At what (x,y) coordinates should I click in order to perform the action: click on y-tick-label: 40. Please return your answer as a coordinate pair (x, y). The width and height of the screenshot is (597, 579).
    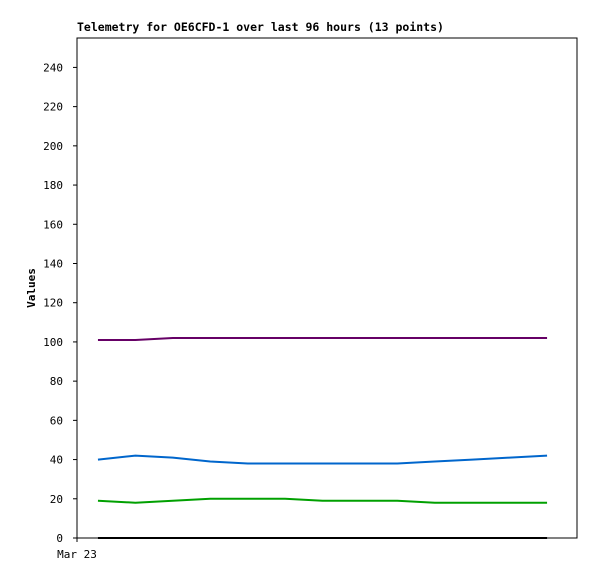
    Looking at the image, I should click on (56, 460).